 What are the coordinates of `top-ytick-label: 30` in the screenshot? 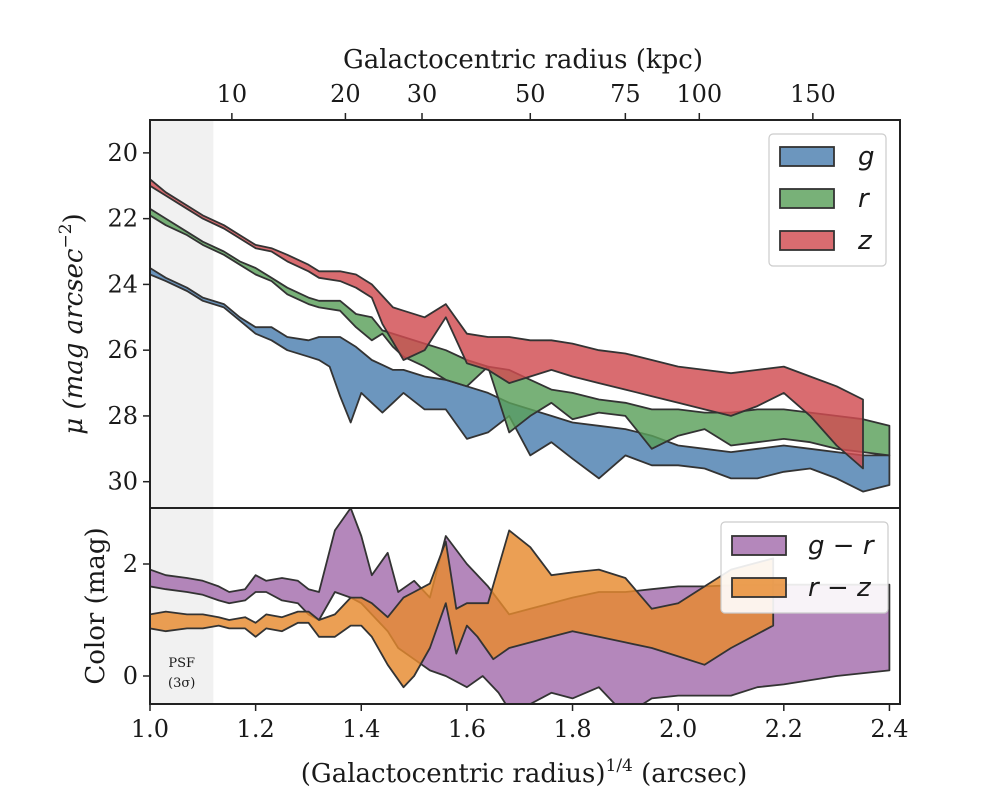 It's located at (122, 482).